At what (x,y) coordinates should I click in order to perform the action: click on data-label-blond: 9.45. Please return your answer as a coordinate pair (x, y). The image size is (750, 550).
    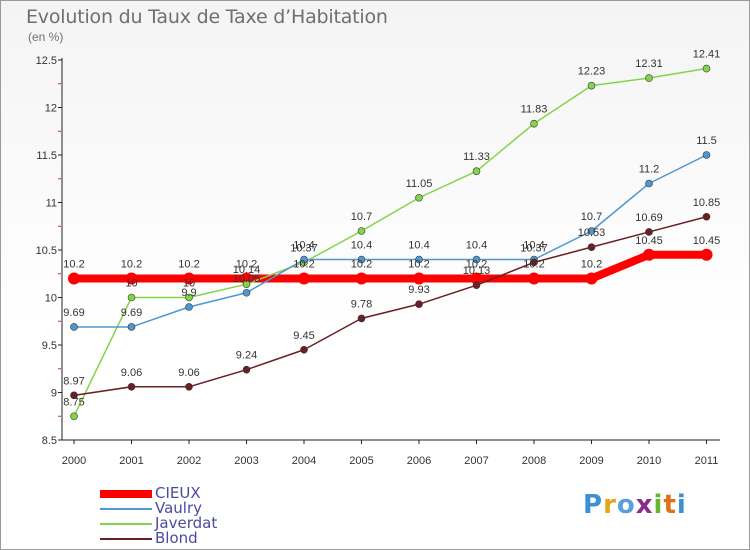
    Looking at the image, I should click on (303, 336).